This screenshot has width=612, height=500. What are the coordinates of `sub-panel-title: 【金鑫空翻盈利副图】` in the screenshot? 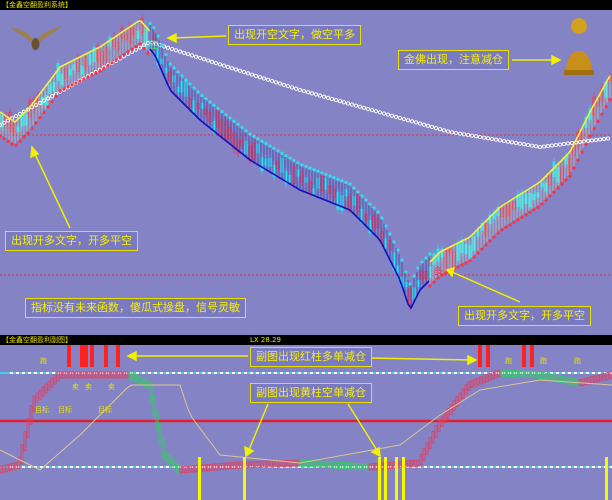 It's located at (37, 340).